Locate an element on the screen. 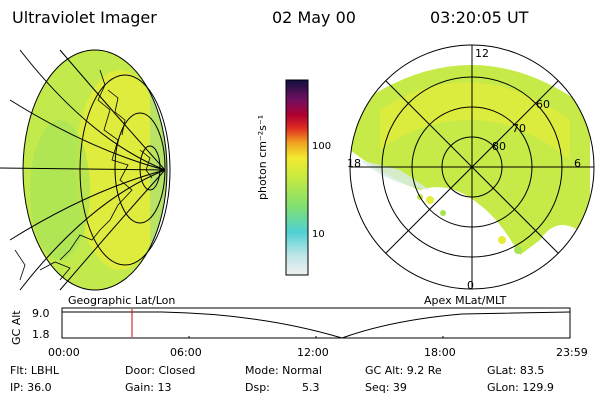  geographic-label: Geographic Lat/Lon is located at coordinates (122, 300).